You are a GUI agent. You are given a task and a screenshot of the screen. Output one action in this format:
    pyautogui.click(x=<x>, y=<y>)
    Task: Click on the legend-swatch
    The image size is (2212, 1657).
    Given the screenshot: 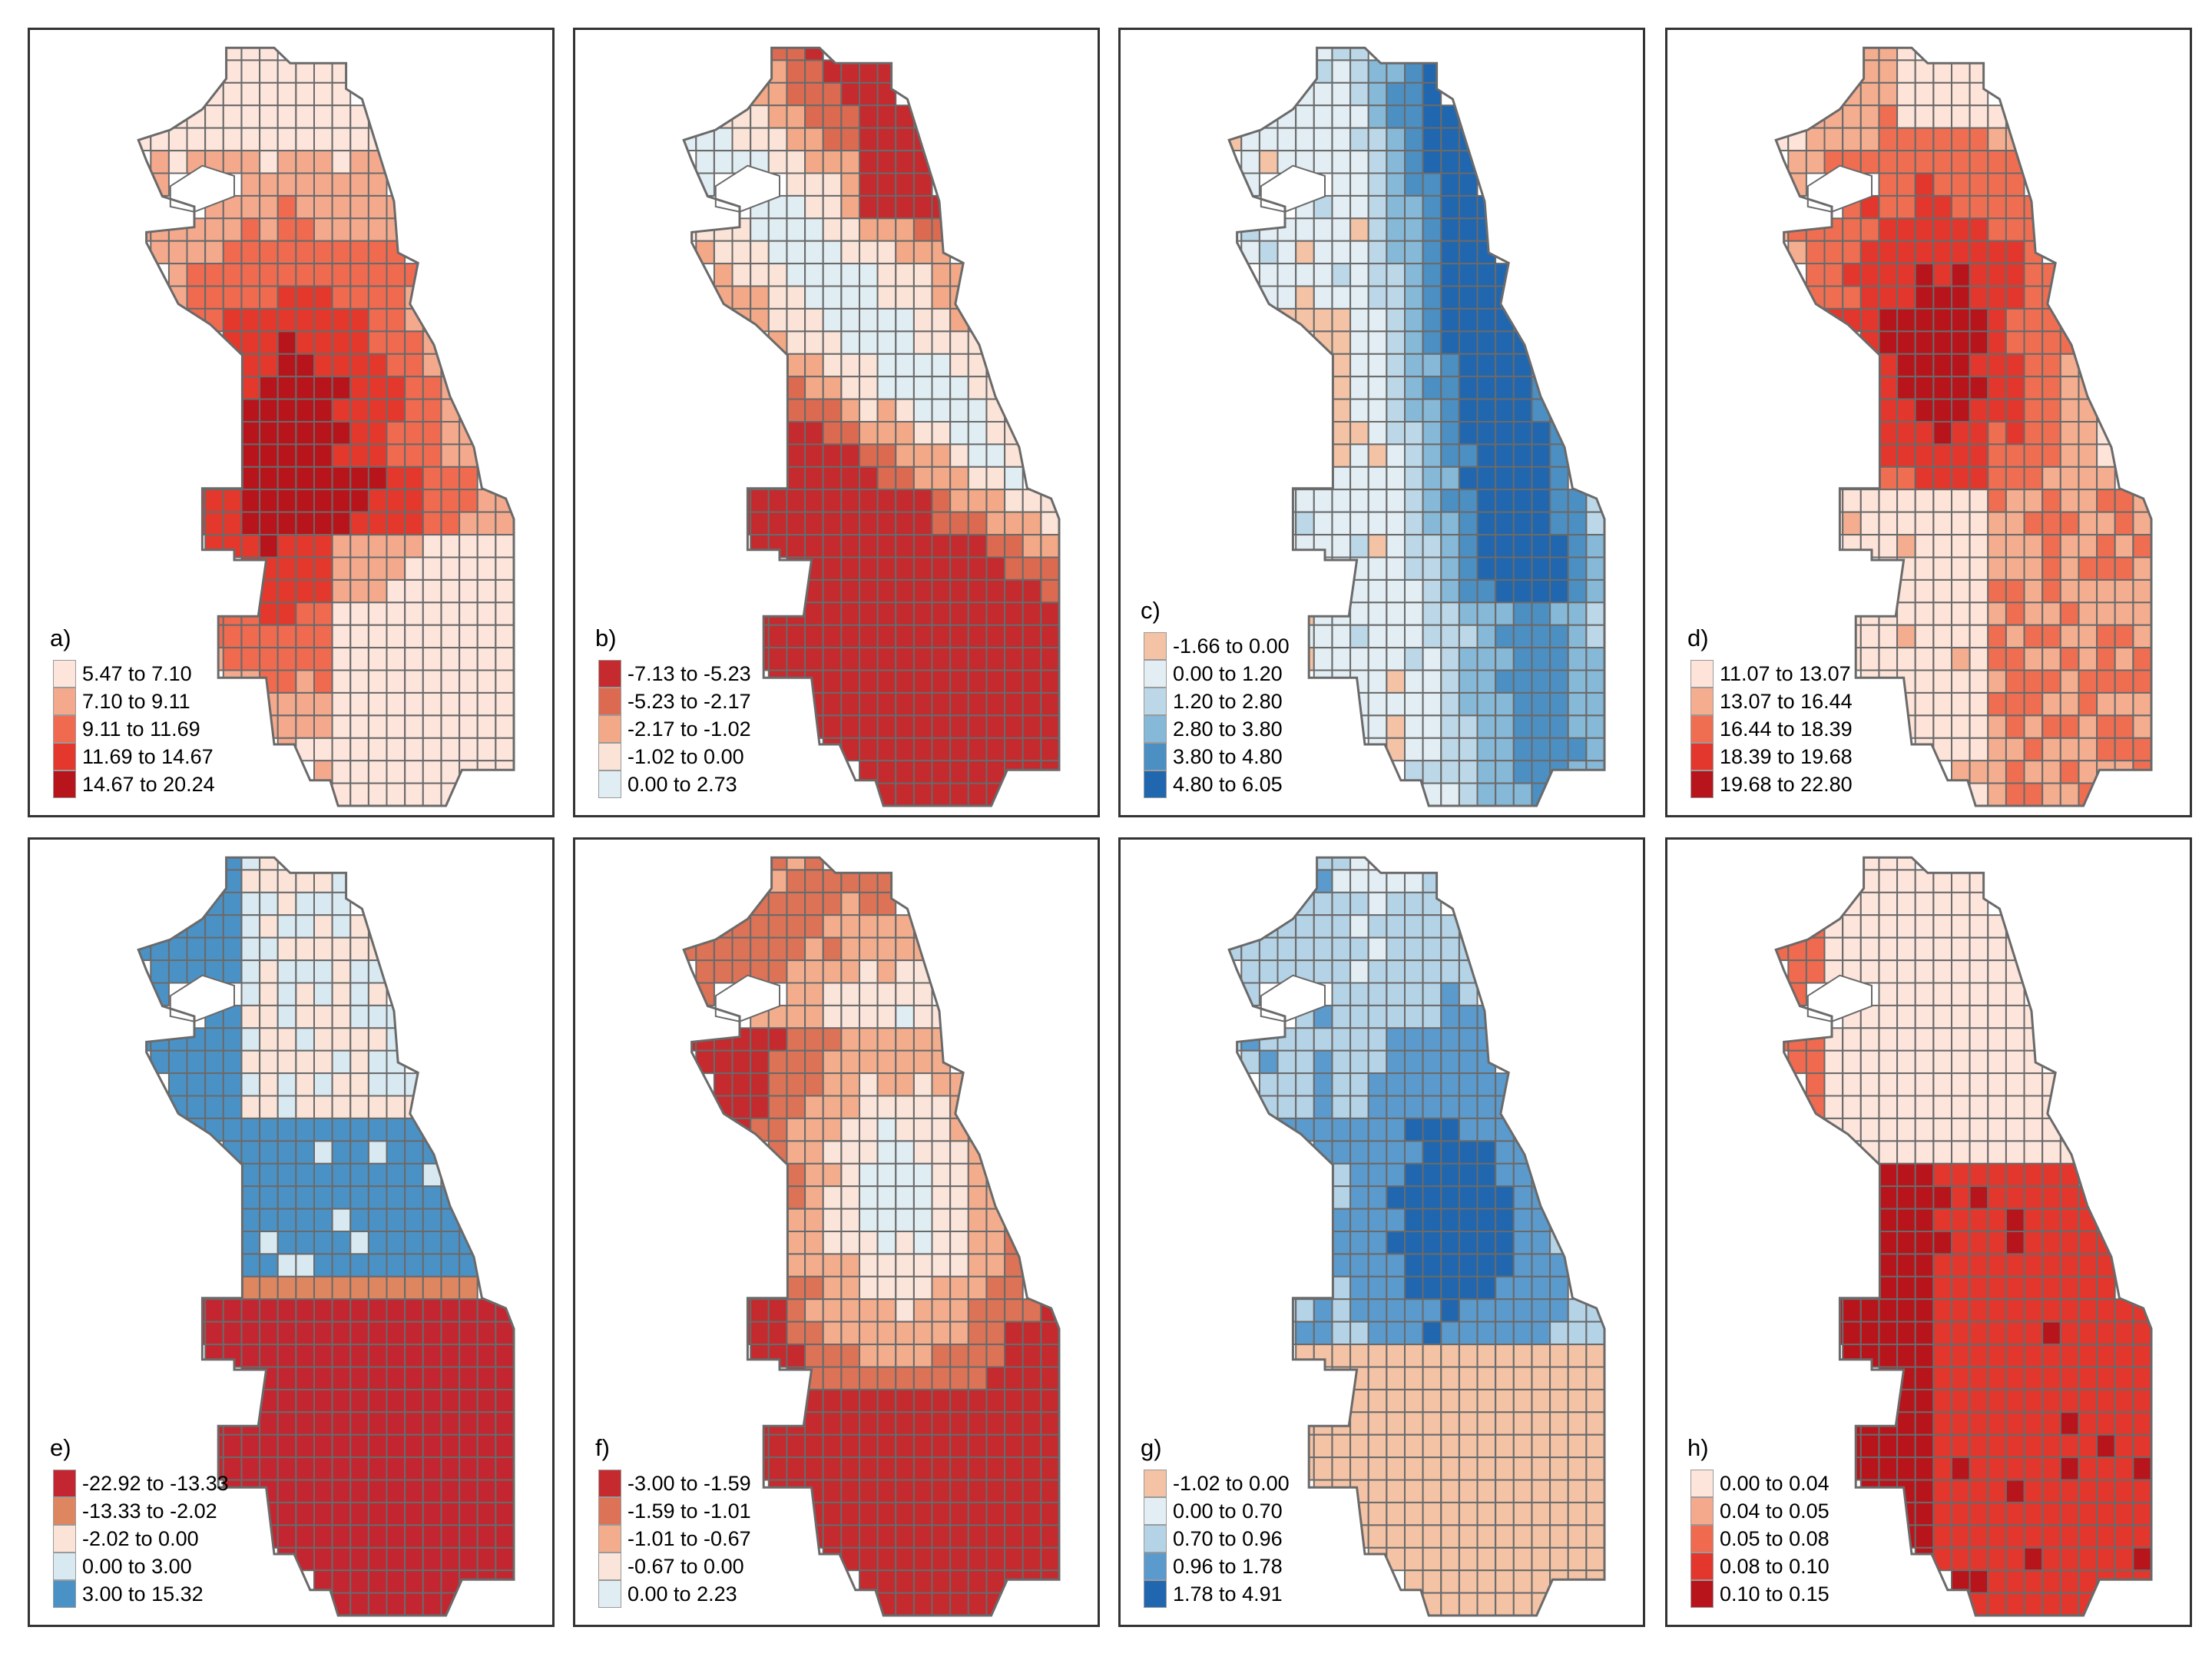 What is the action you would take?
    pyautogui.click(x=1156, y=757)
    